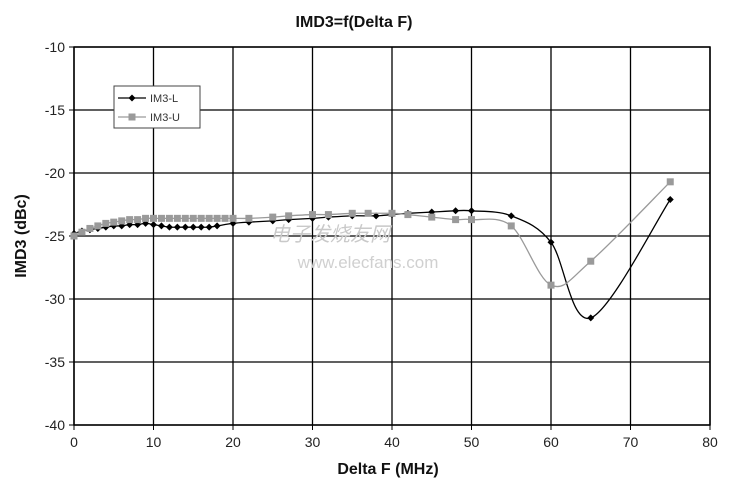  I want to click on legend-label-im3-l: IM3-L, so click(164, 99).